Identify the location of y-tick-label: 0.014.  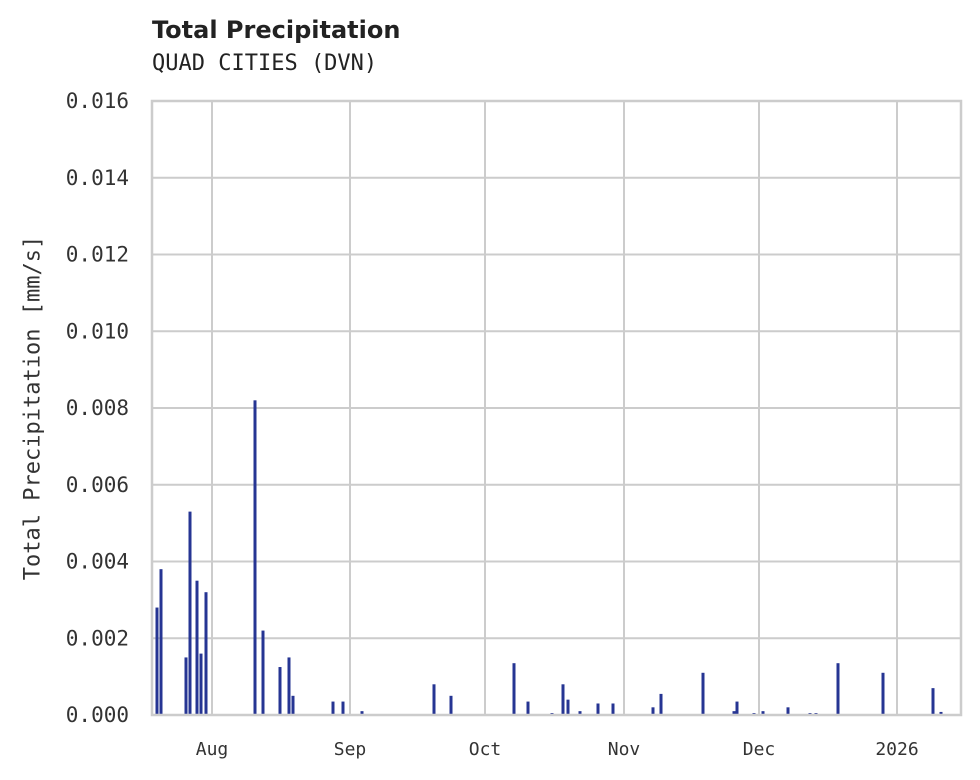
(97, 178).